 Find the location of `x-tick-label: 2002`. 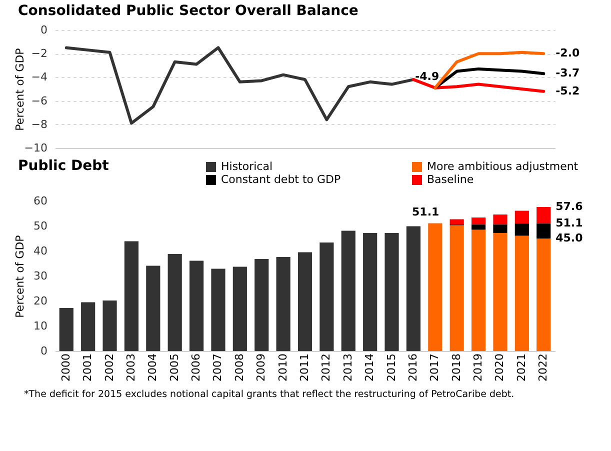

x-tick-label: 2002 is located at coordinates (109, 368).